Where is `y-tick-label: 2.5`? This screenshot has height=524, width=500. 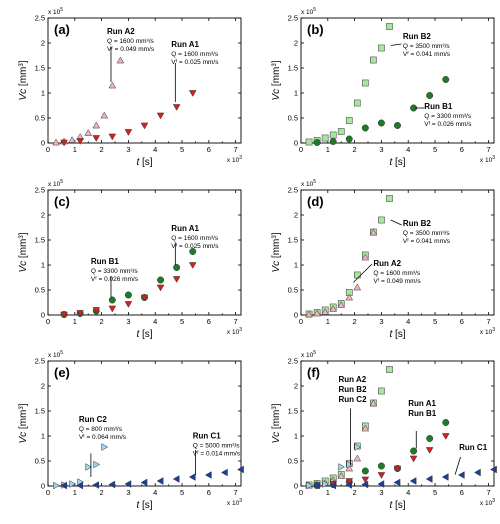
y-tick-label: 2.5 is located at coordinates (40, 18).